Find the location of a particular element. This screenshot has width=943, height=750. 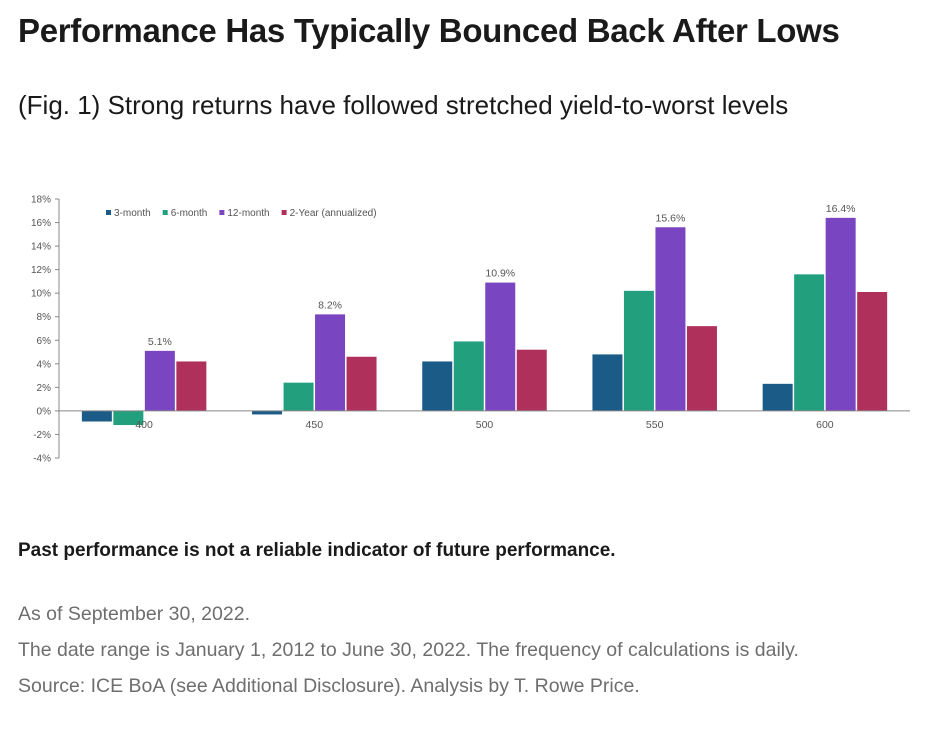

y-tick-label: -4% is located at coordinates (42, 459).